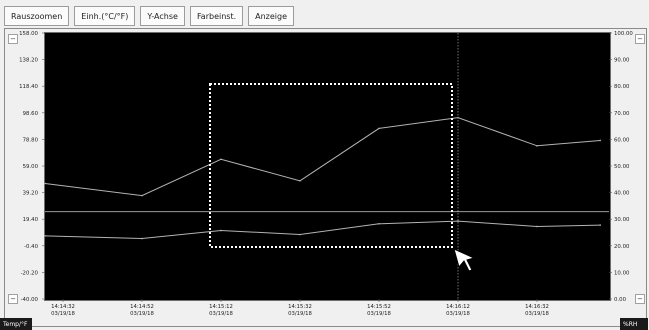 This screenshot has width=649, height=330. Describe the element at coordinates (622, 167) in the screenshot. I see `right-axis-tick-label: 50.00` at that location.